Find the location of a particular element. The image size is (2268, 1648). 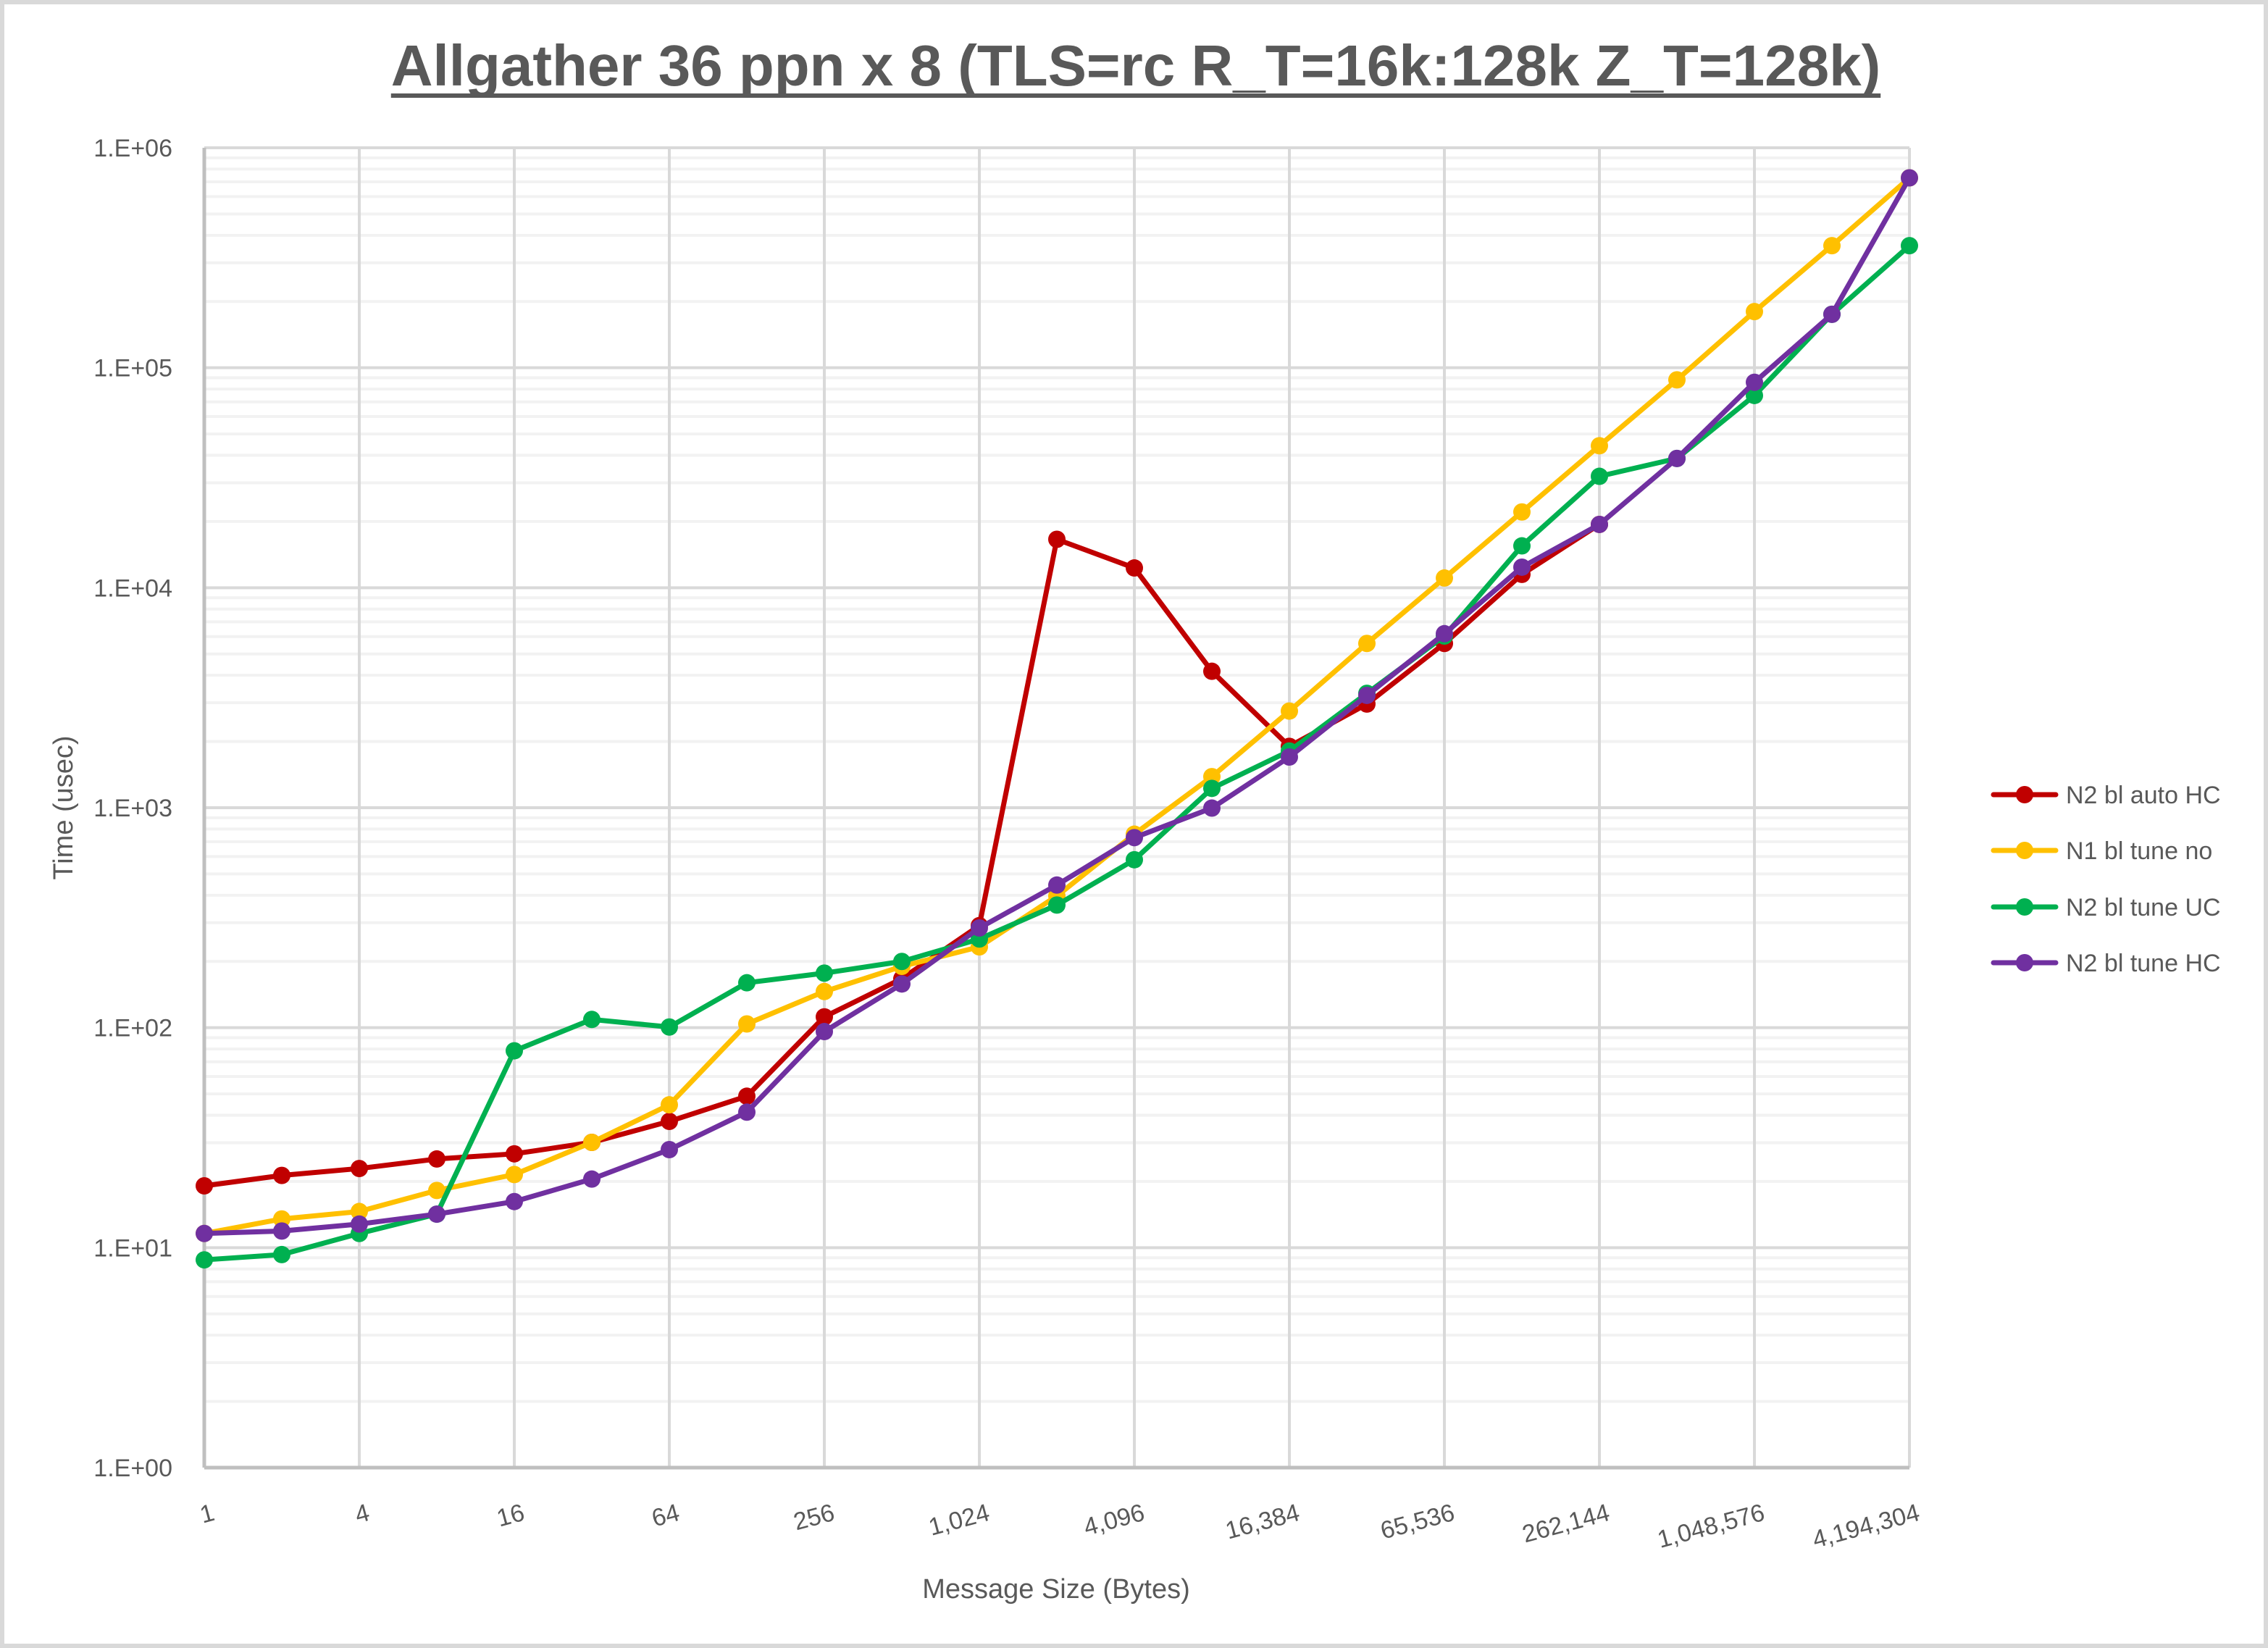

x-tick-label: 16 is located at coordinates (511, 1515).